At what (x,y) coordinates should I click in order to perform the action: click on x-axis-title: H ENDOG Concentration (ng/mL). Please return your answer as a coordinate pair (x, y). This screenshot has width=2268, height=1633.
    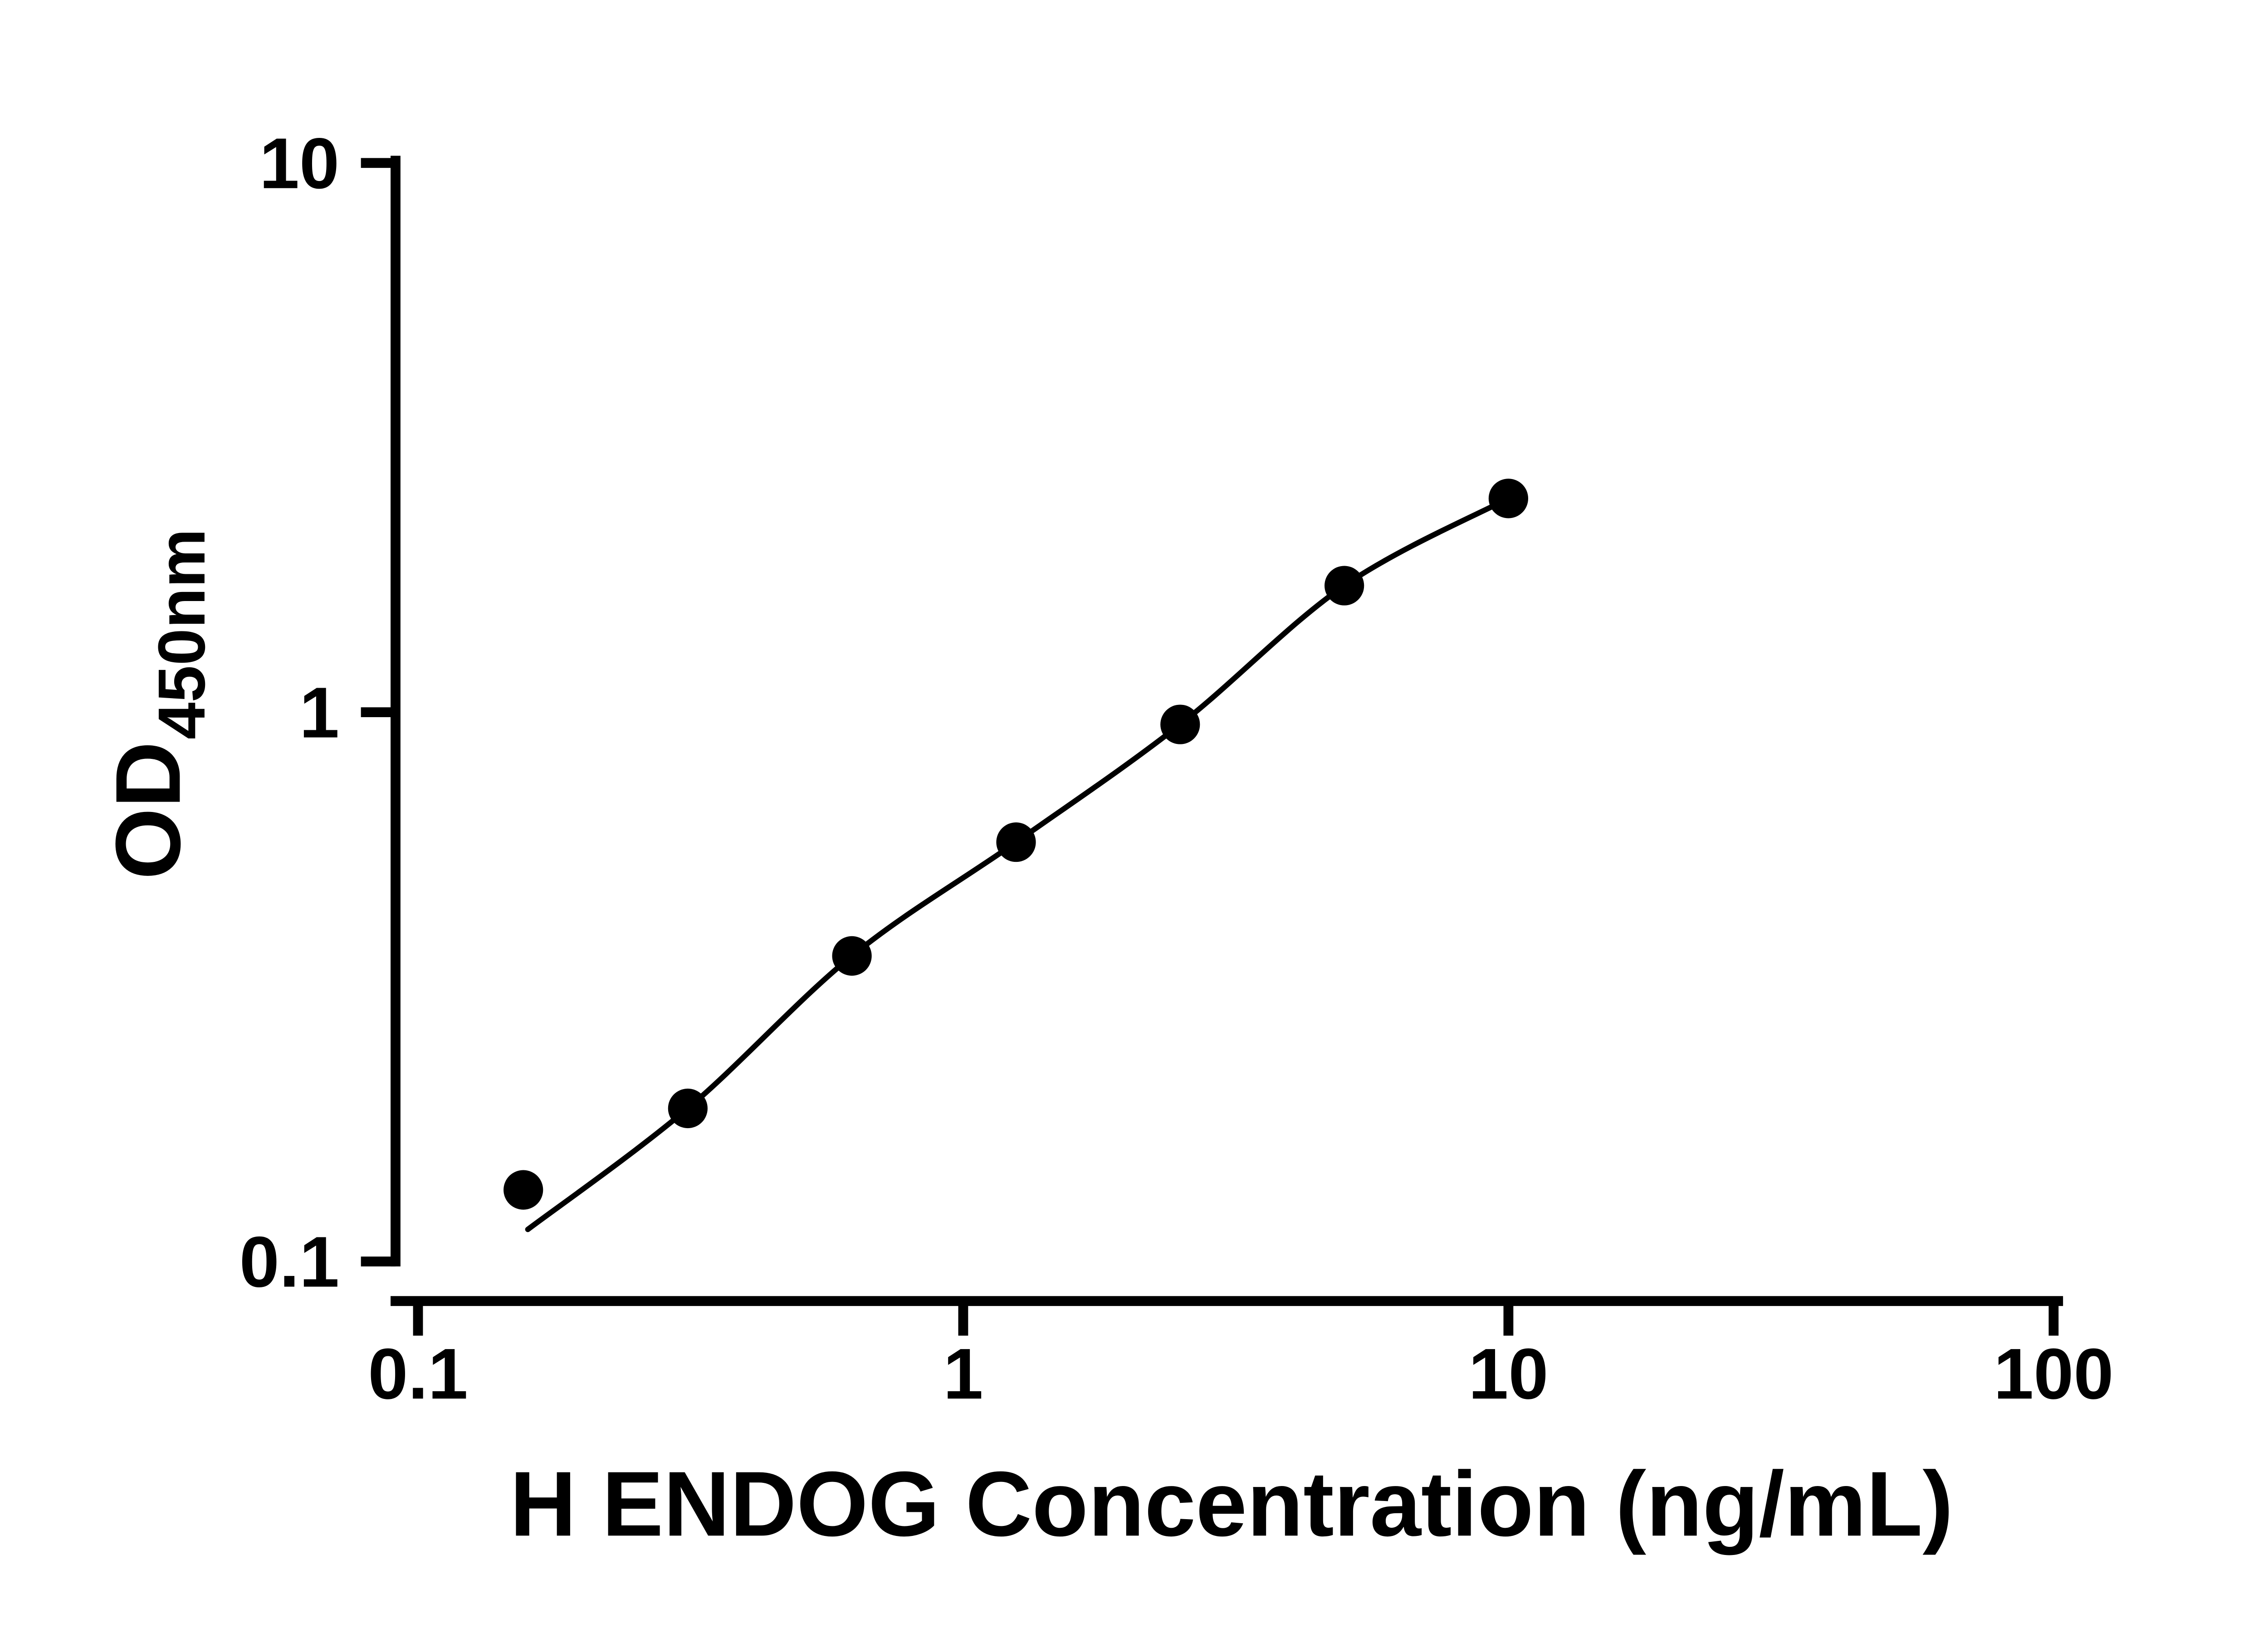
    Looking at the image, I should click on (1232, 1503).